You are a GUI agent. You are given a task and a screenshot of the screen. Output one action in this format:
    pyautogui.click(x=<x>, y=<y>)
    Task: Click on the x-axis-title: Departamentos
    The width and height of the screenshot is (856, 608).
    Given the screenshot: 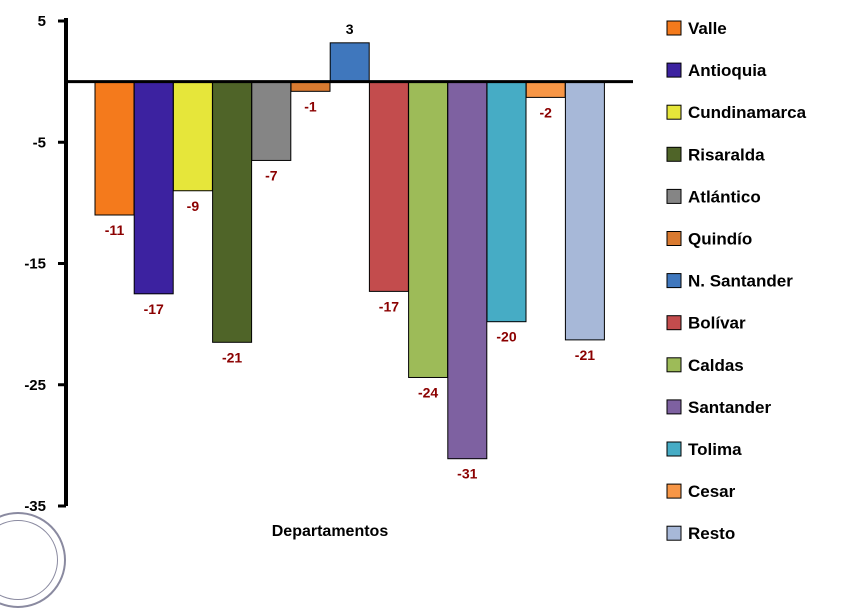 What is the action you would take?
    pyautogui.click(x=330, y=531)
    